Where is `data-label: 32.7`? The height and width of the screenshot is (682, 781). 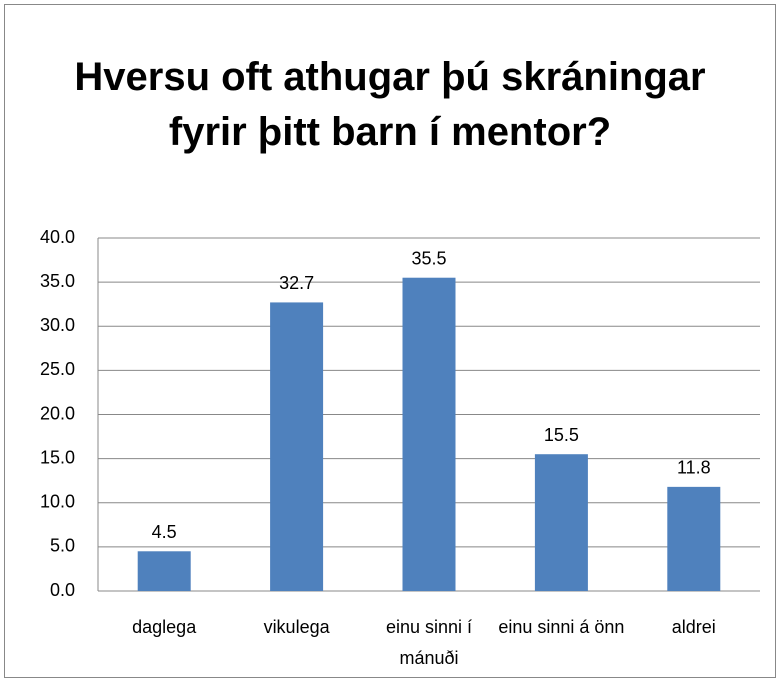 data-label: 32.7 is located at coordinates (296, 283).